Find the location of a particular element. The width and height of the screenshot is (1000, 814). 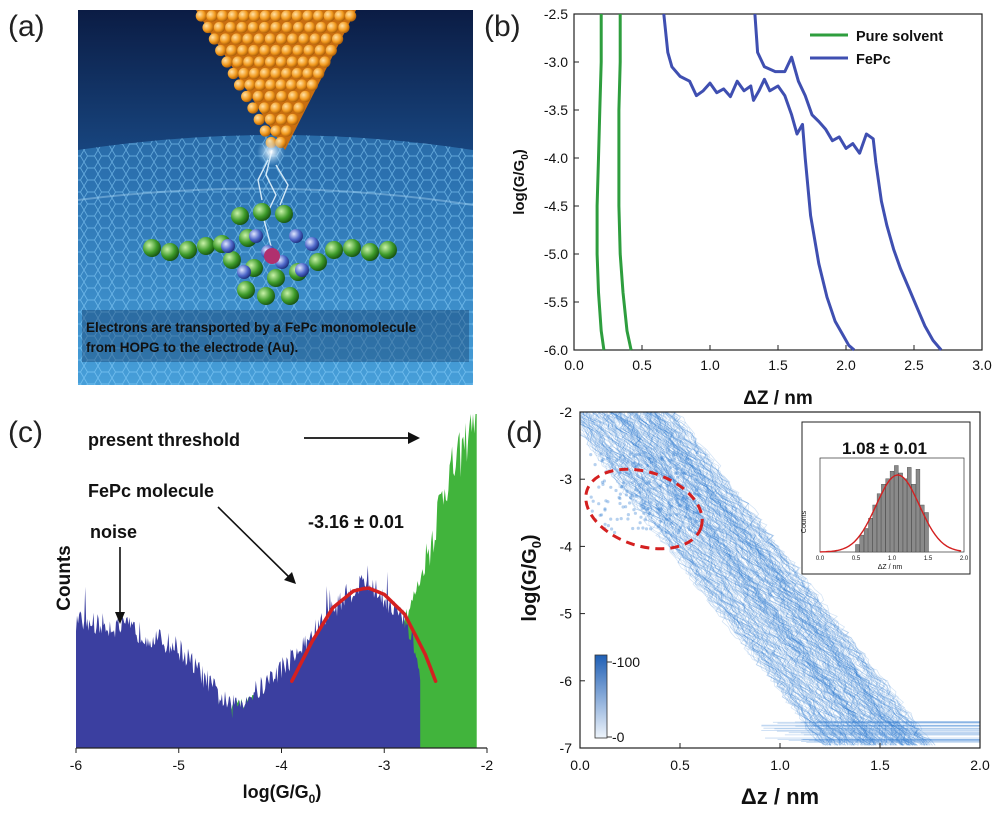

inset-x-label: ΔZ / nm is located at coordinates (890, 567).